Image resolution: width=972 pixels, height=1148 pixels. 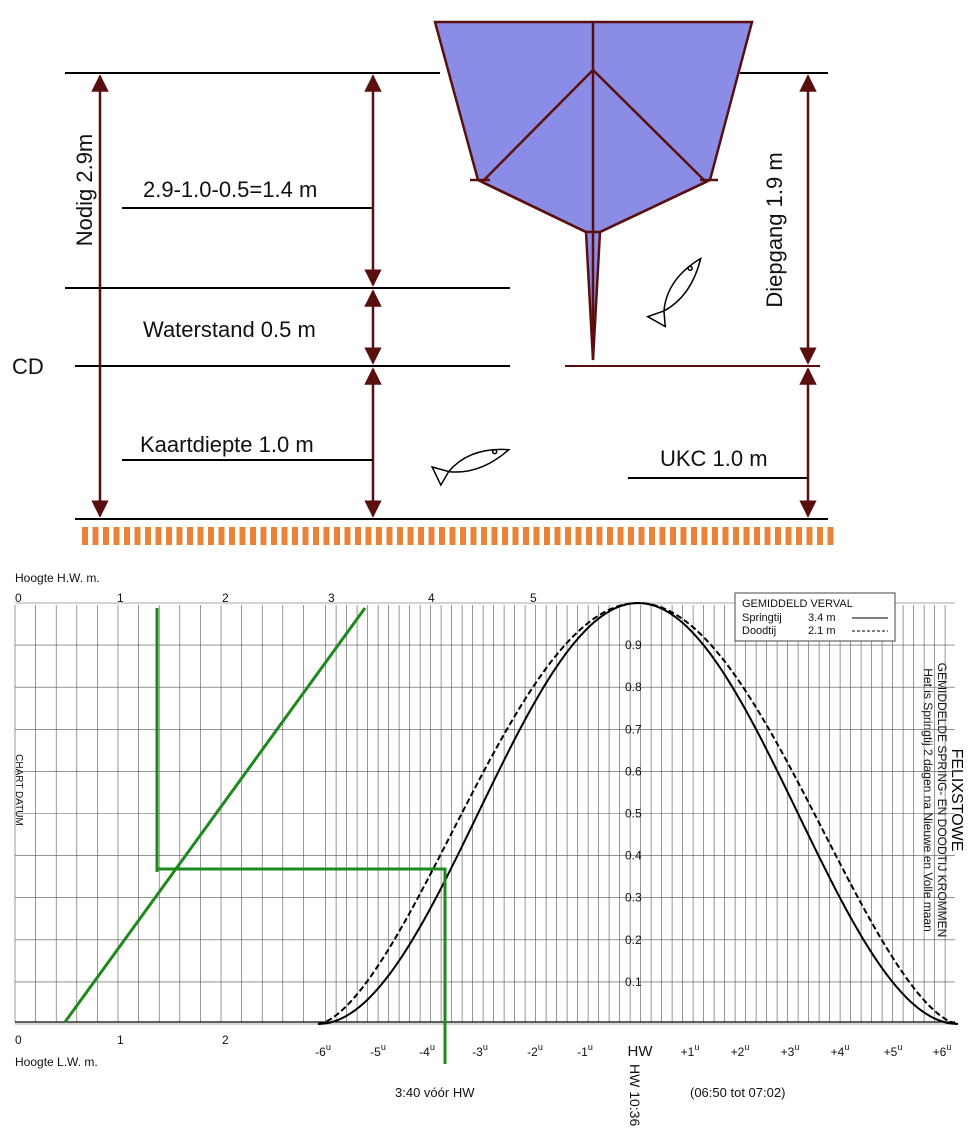 What do you see at coordinates (225, 598) in the screenshot?
I see `hw-tick-label: 2` at bounding box center [225, 598].